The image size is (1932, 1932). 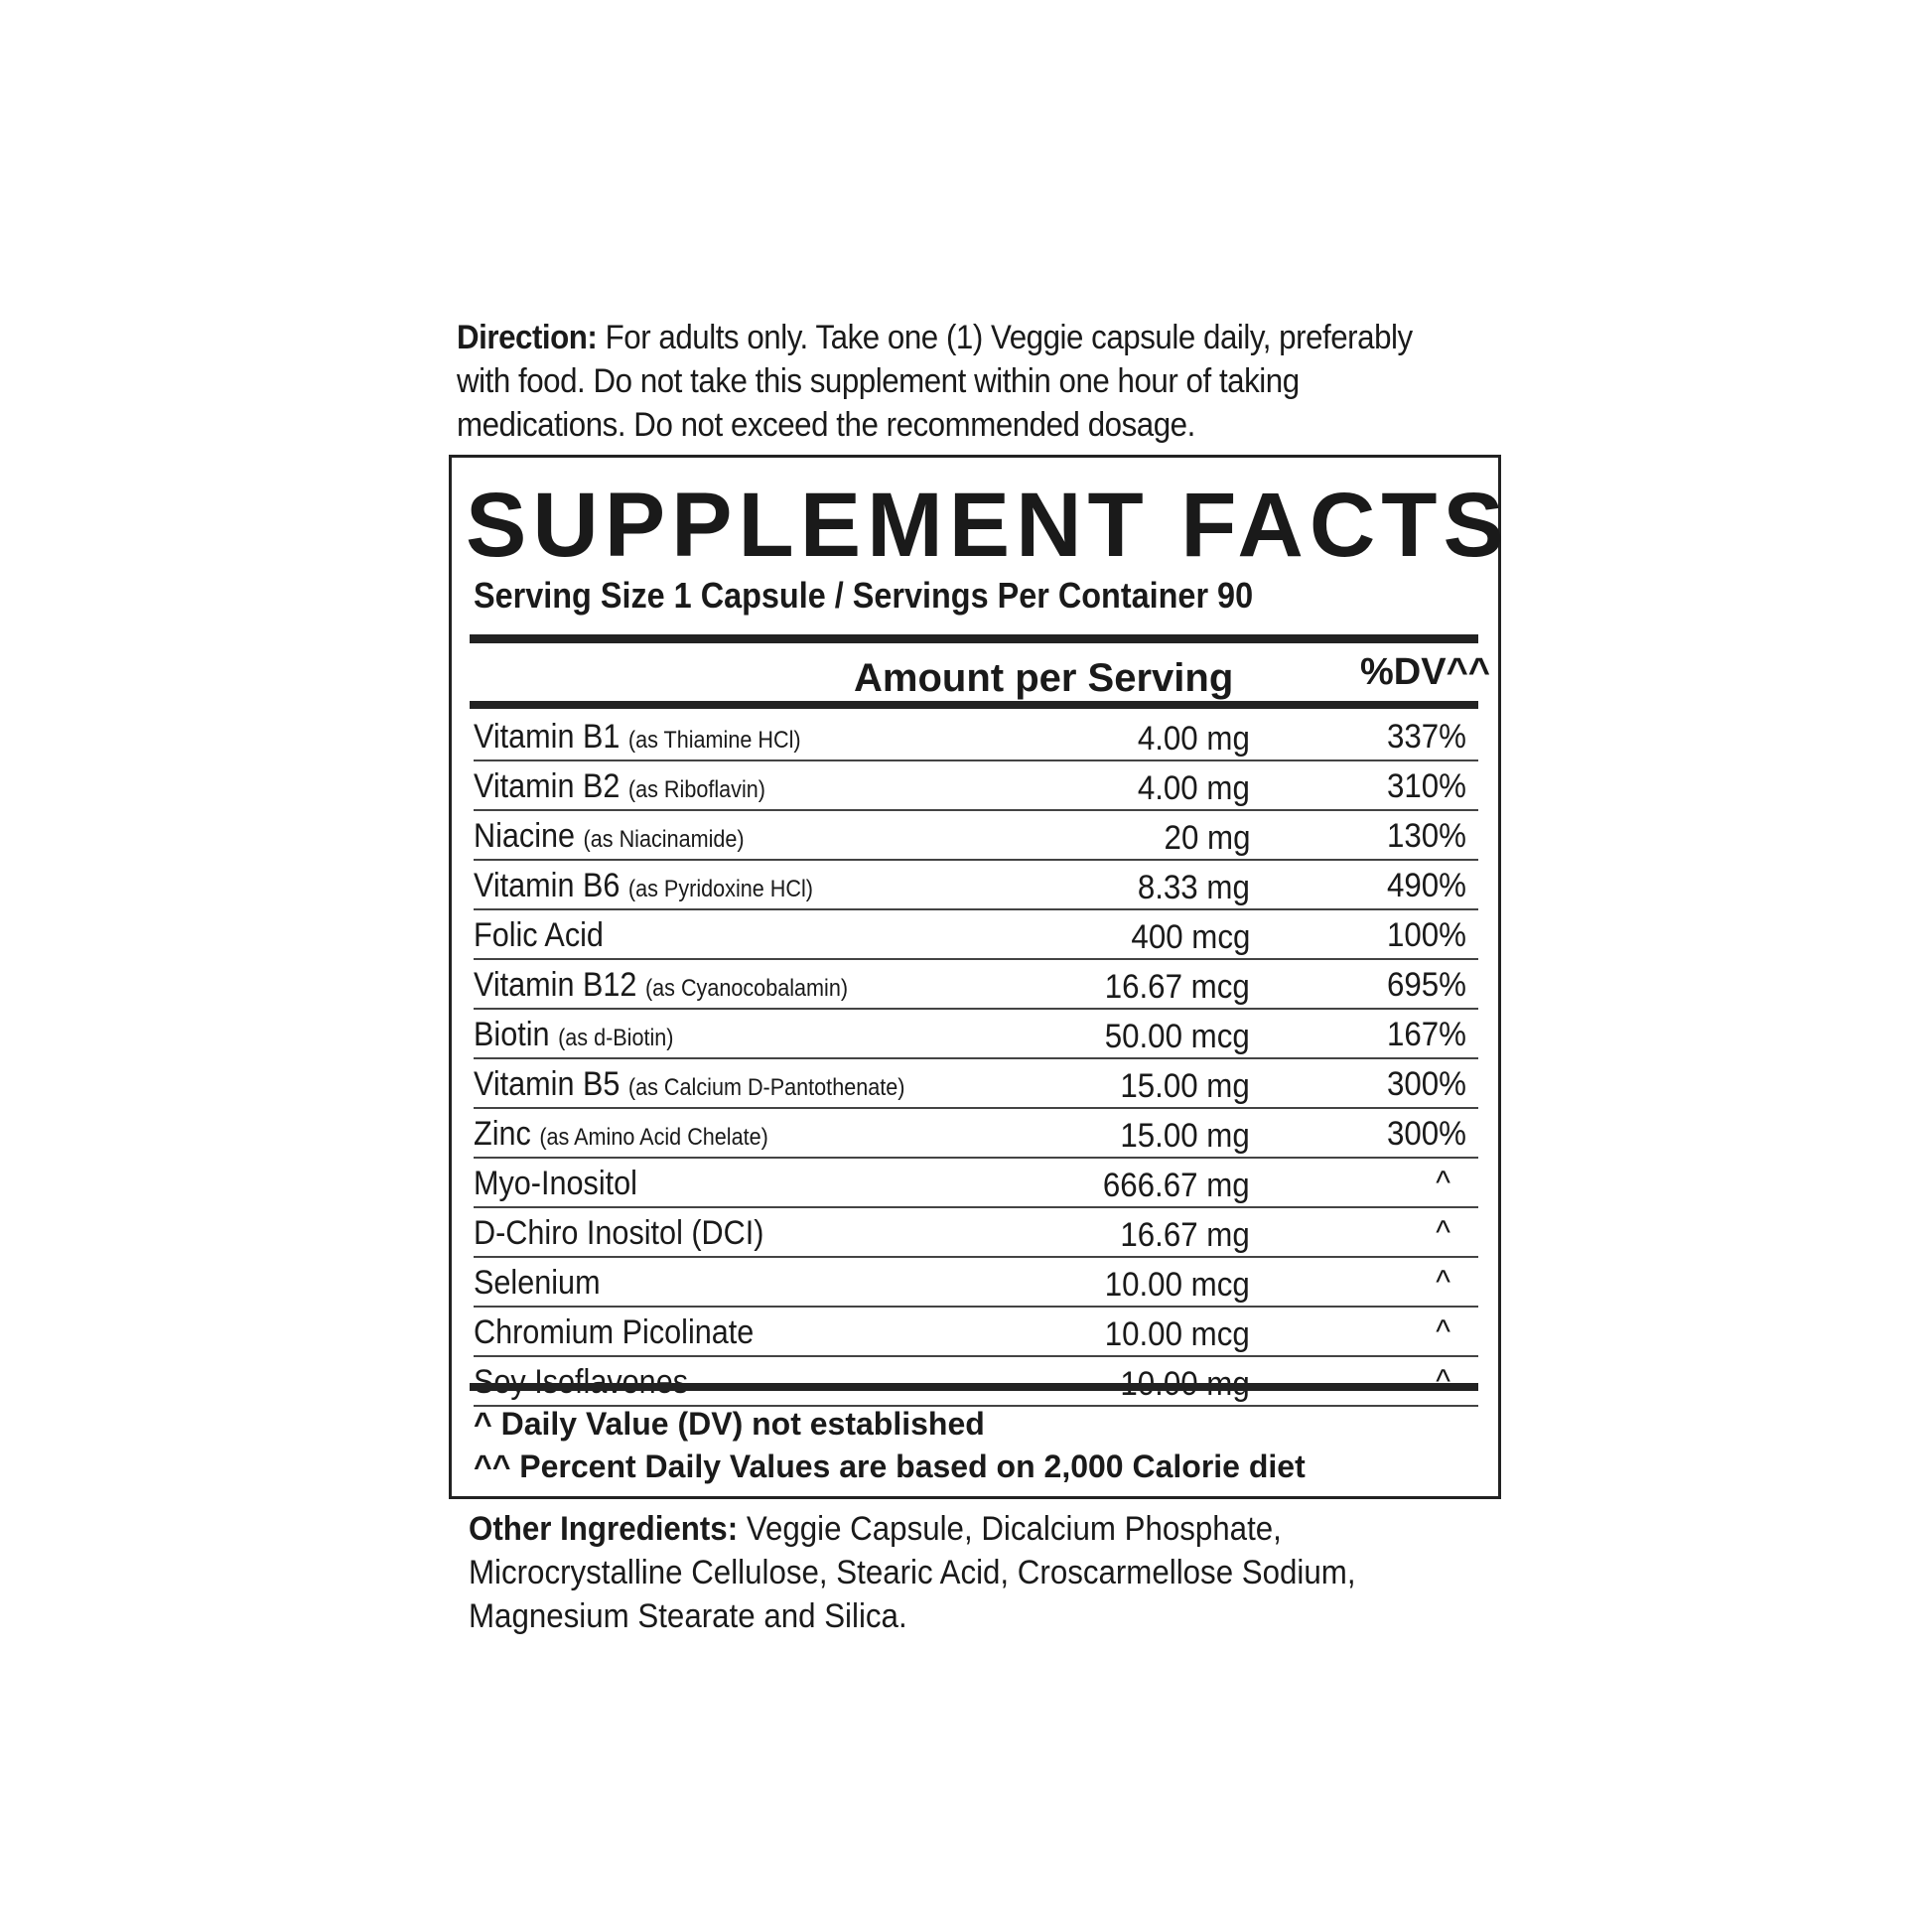 What do you see at coordinates (976, 1283) in the screenshot?
I see `table-row: Selenium 10.00 mcg ^` at bounding box center [976, 1283].